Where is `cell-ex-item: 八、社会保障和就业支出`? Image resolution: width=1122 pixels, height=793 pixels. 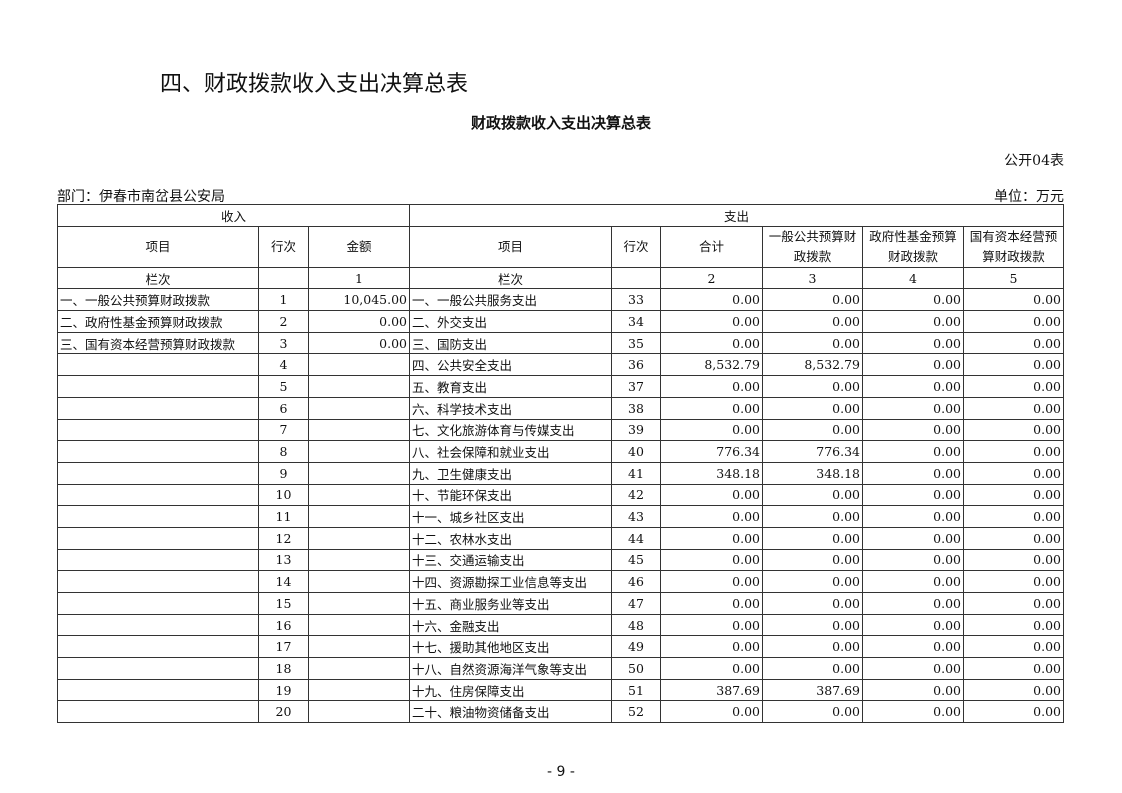
cell-ex-item: 八、社会保障和就业支出 is located at coordinates (510, 451).